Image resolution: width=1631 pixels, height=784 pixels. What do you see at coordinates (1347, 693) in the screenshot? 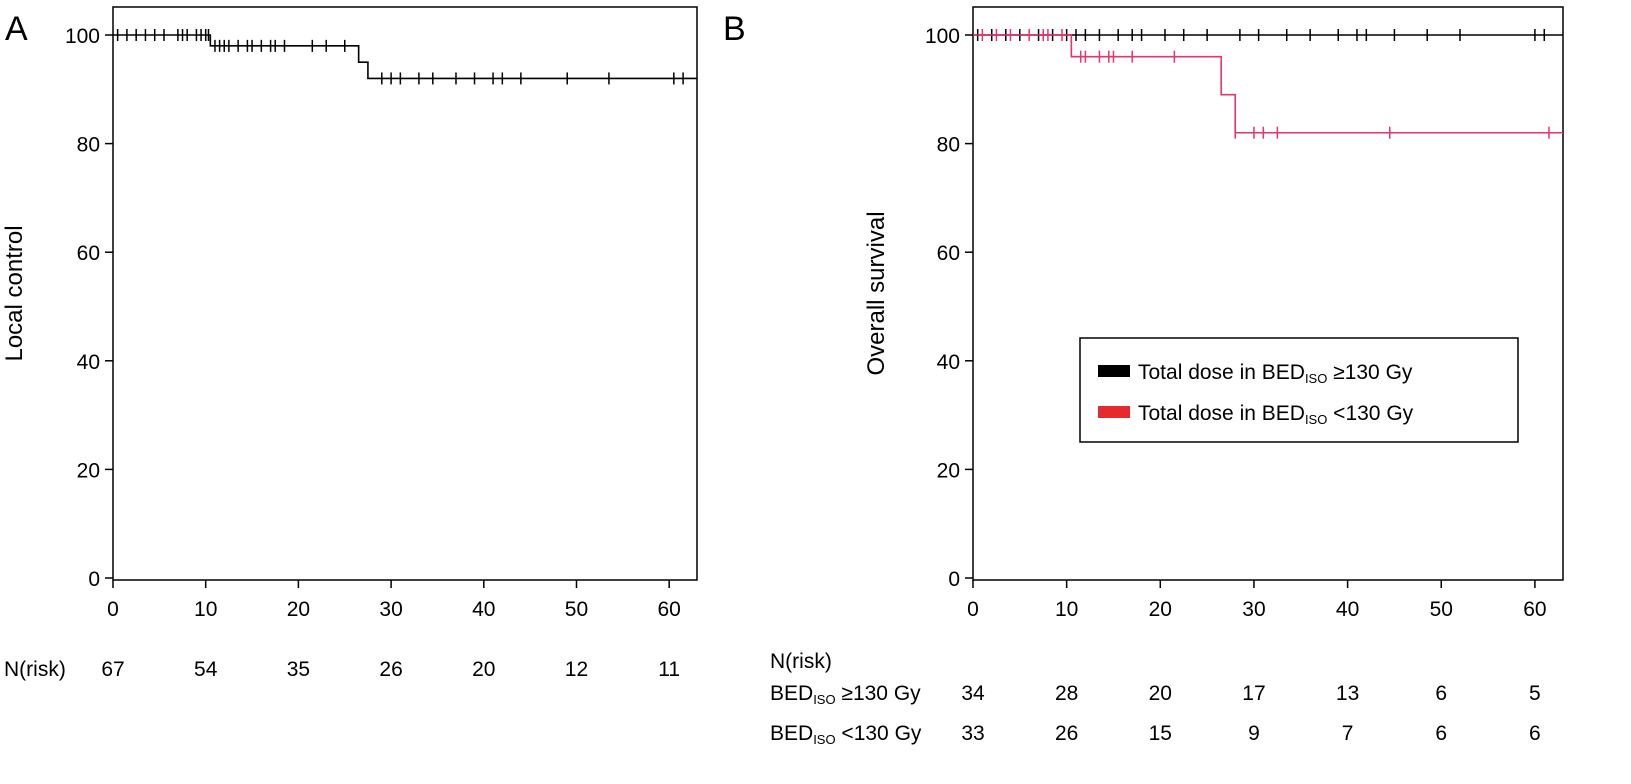
I see `risk-value: 13` at bounding box center [1347, 693].